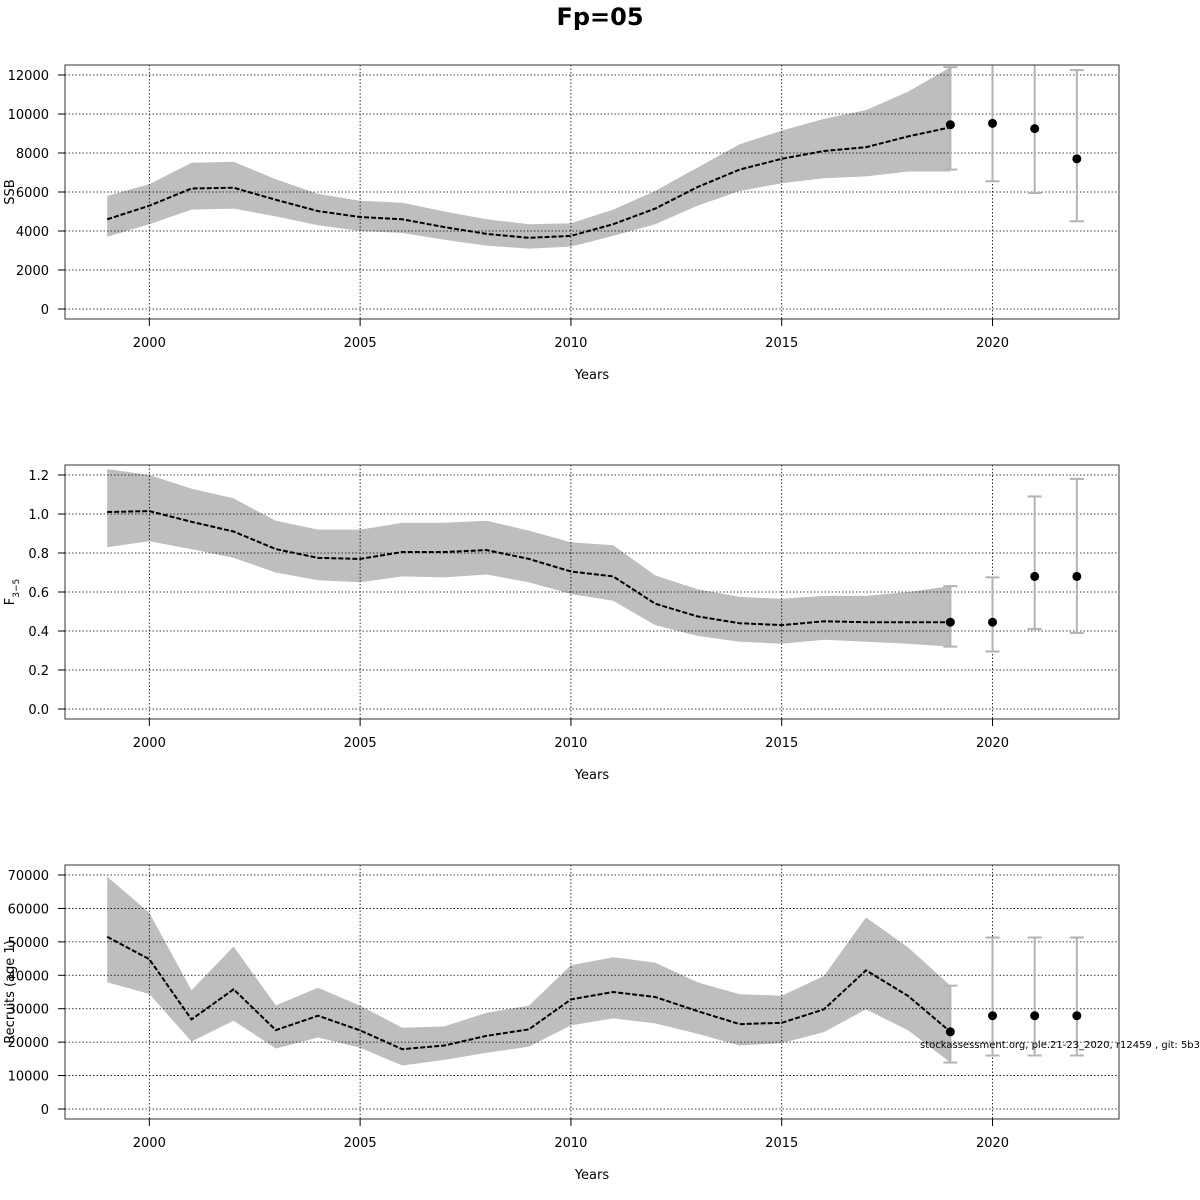 The image size is (1200, 1200). Describe the element at coordinates (28, 909) in the screenshot. I see `y-tick-label: 60000` at that location.